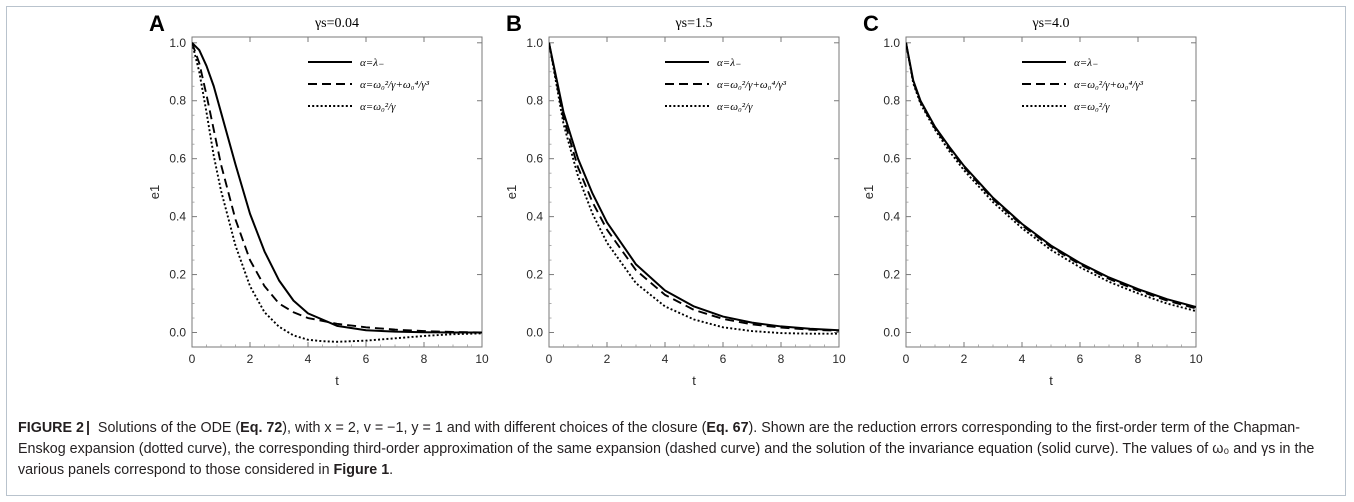 The width and height of the screenshot is (1354, 502). I want to click on caption-reference: Figure 1, so click(361, 470).